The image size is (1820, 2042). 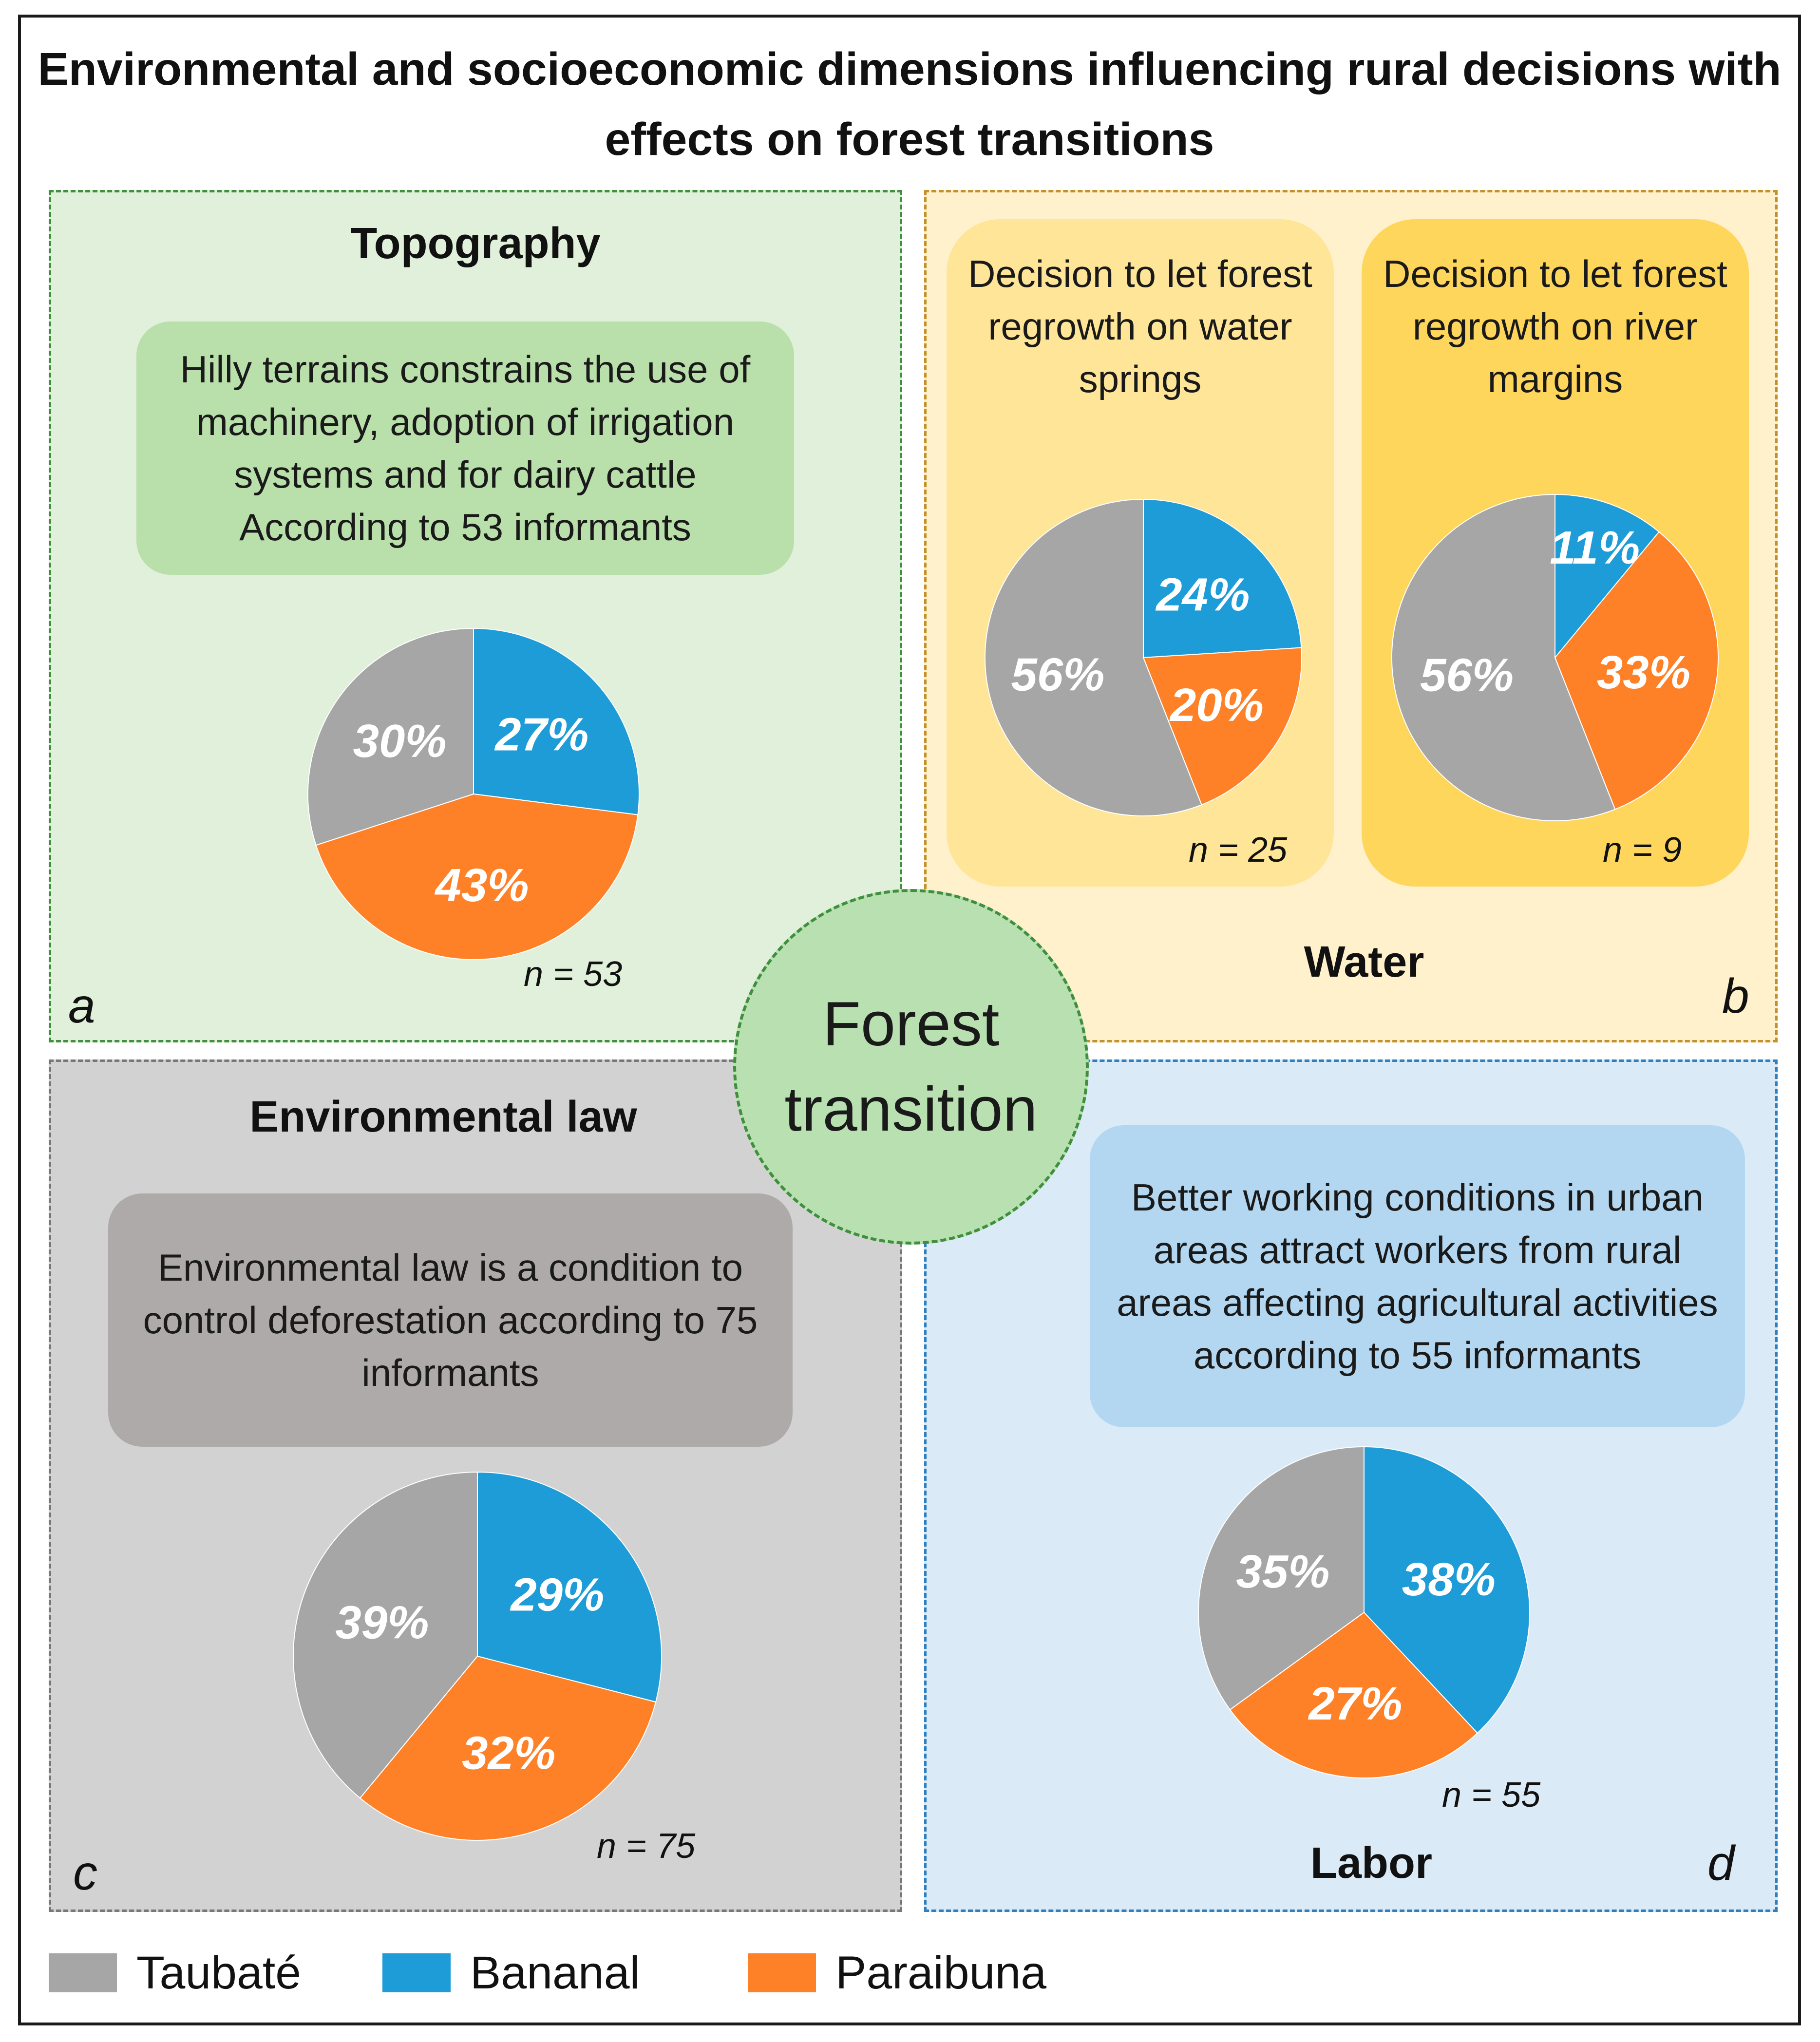 I want to click on legend-item-taubate: Taubaté, so click(x=175, y=1973).